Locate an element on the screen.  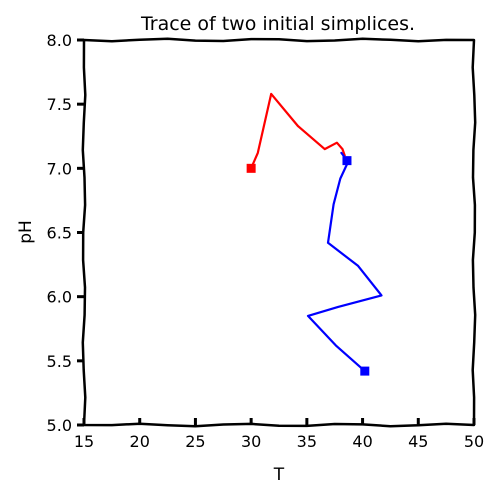
x-tick-label: 35 is located at coordinates (307, 441).